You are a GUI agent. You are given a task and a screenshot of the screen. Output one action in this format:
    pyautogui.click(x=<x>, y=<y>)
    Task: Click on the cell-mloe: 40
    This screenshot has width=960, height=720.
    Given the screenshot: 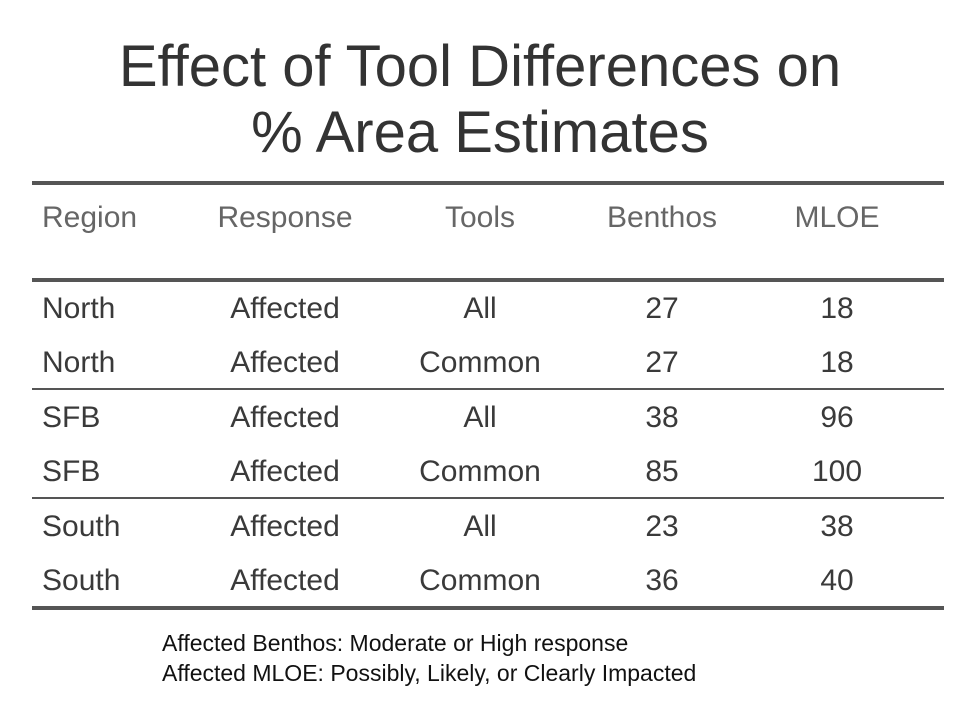 What is the action you would take?
    pyautogui.click(x=837, y=580)
    